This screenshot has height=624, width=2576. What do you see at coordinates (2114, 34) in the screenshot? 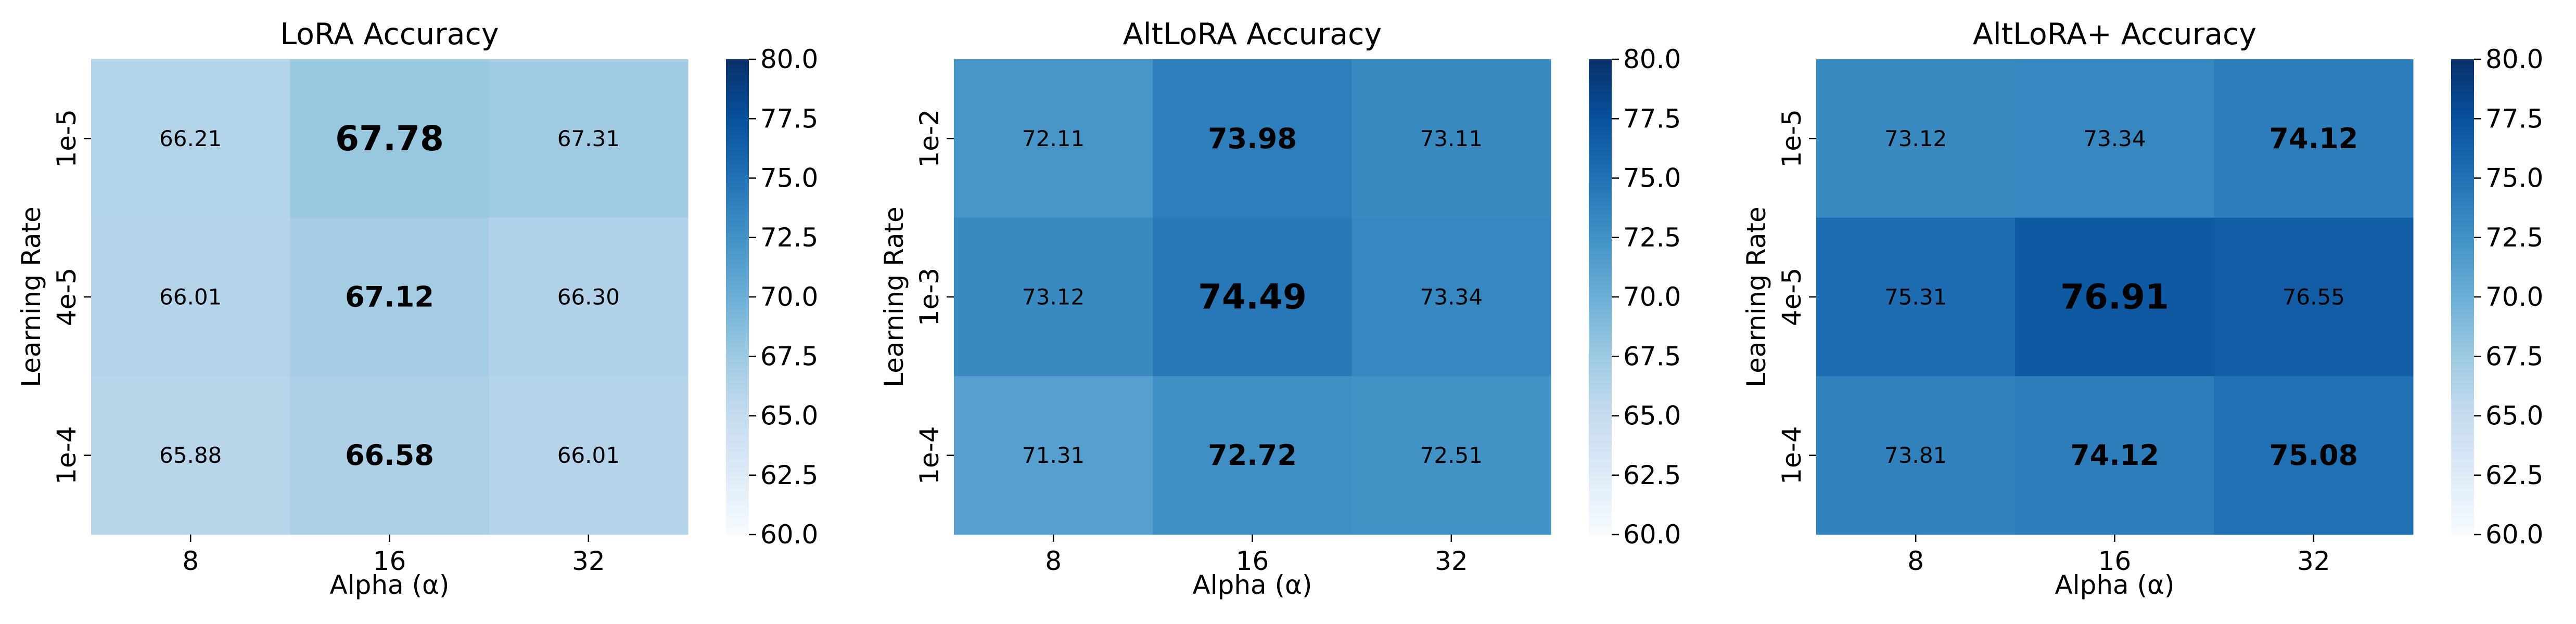
I see `chart-title: AltLoRA+ Accuracy` at bounding box center [2114, 34].